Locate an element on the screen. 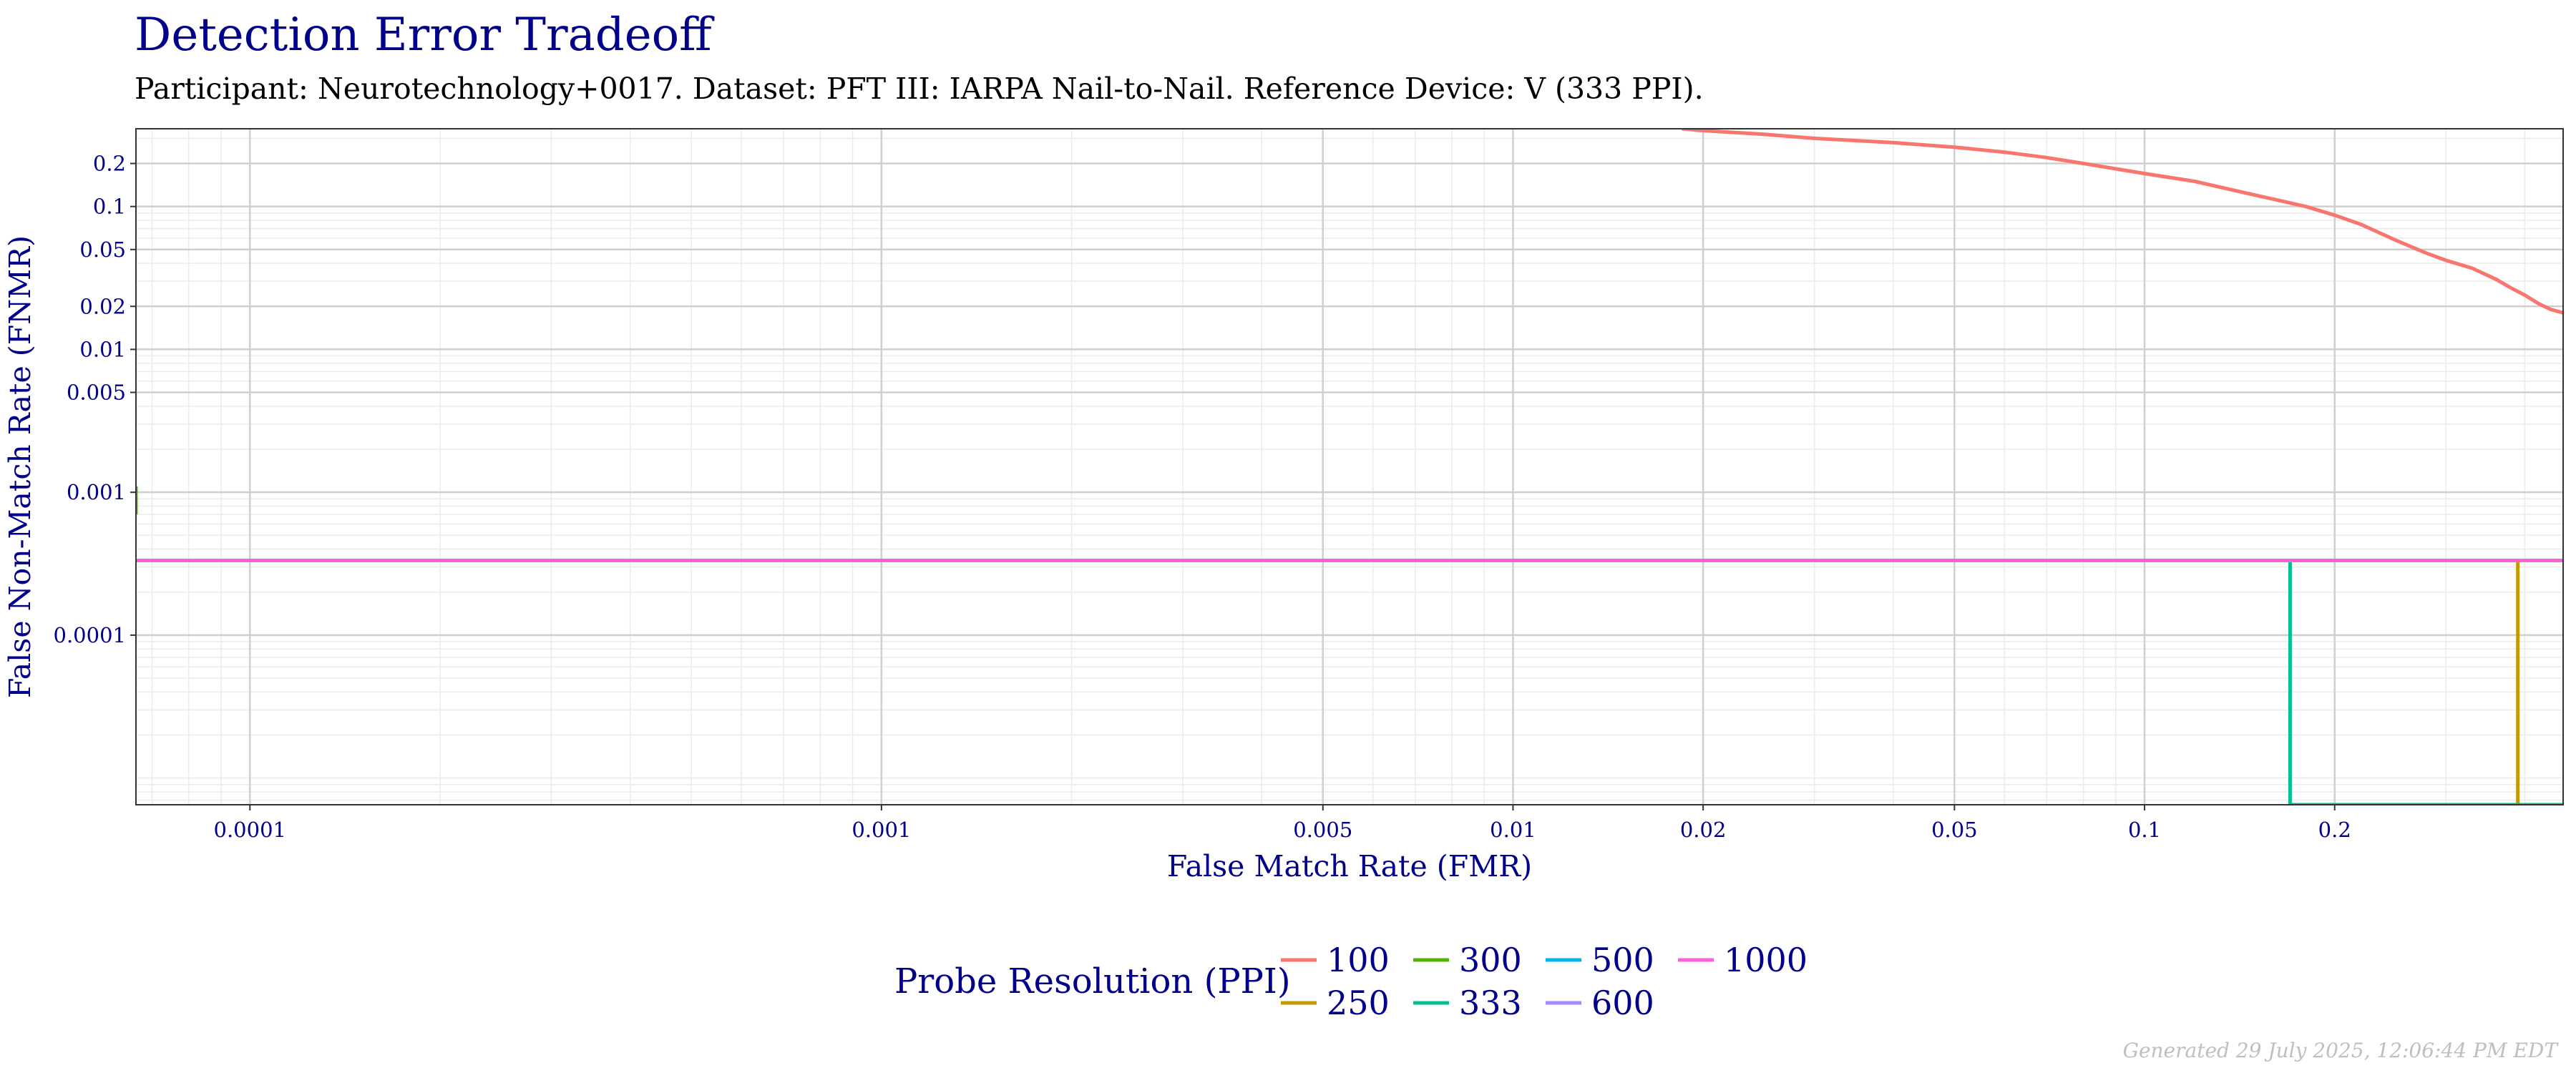 The image size is (2576, 1073). legend-title: Probe Resolution (PPI) is located at coordinates (1092, 981).